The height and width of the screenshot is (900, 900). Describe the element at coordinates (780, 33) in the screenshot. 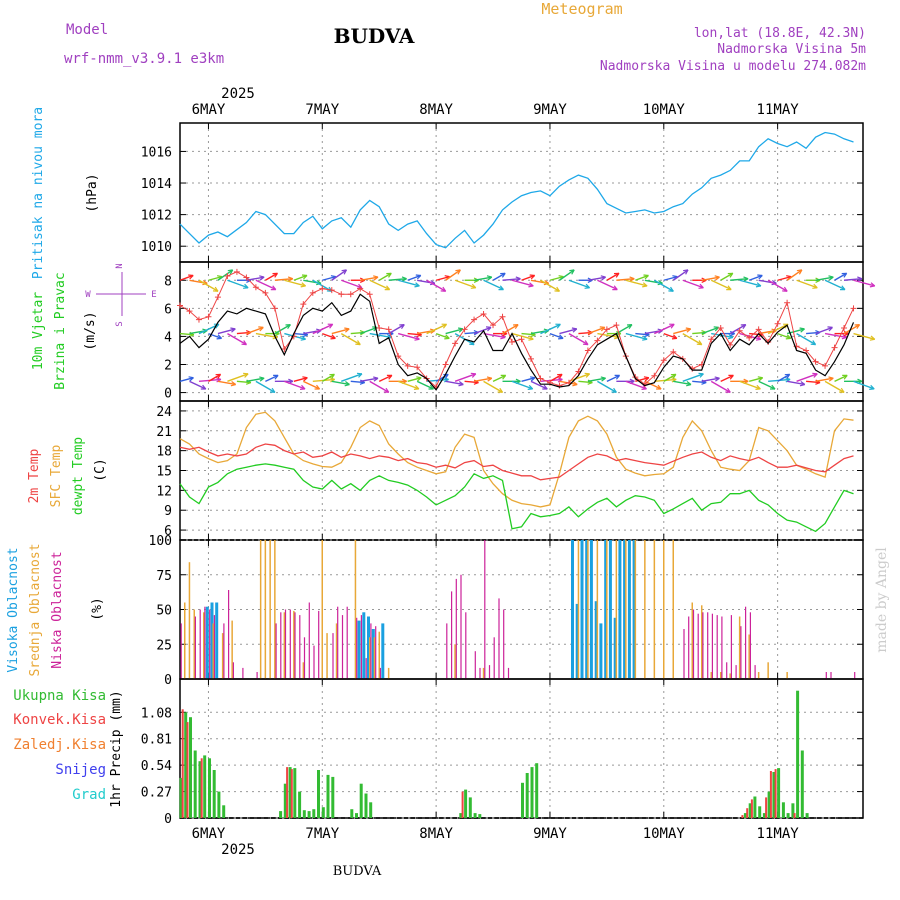

I see `coordinates: lon,lat (18.8E, 42.3N)` at that location.